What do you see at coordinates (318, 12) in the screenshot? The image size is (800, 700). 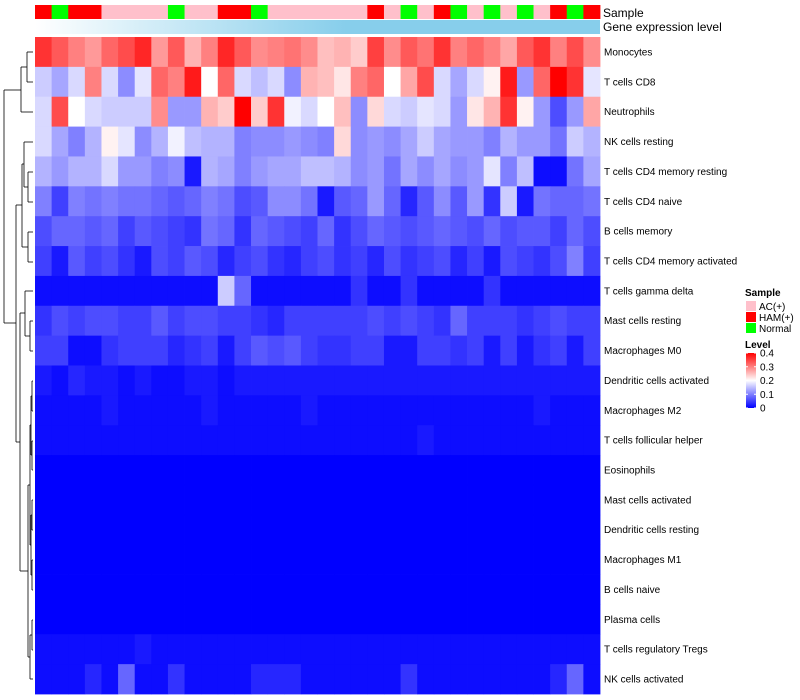 I see `sample-annotation-bar` at bounding box center [318, 12].